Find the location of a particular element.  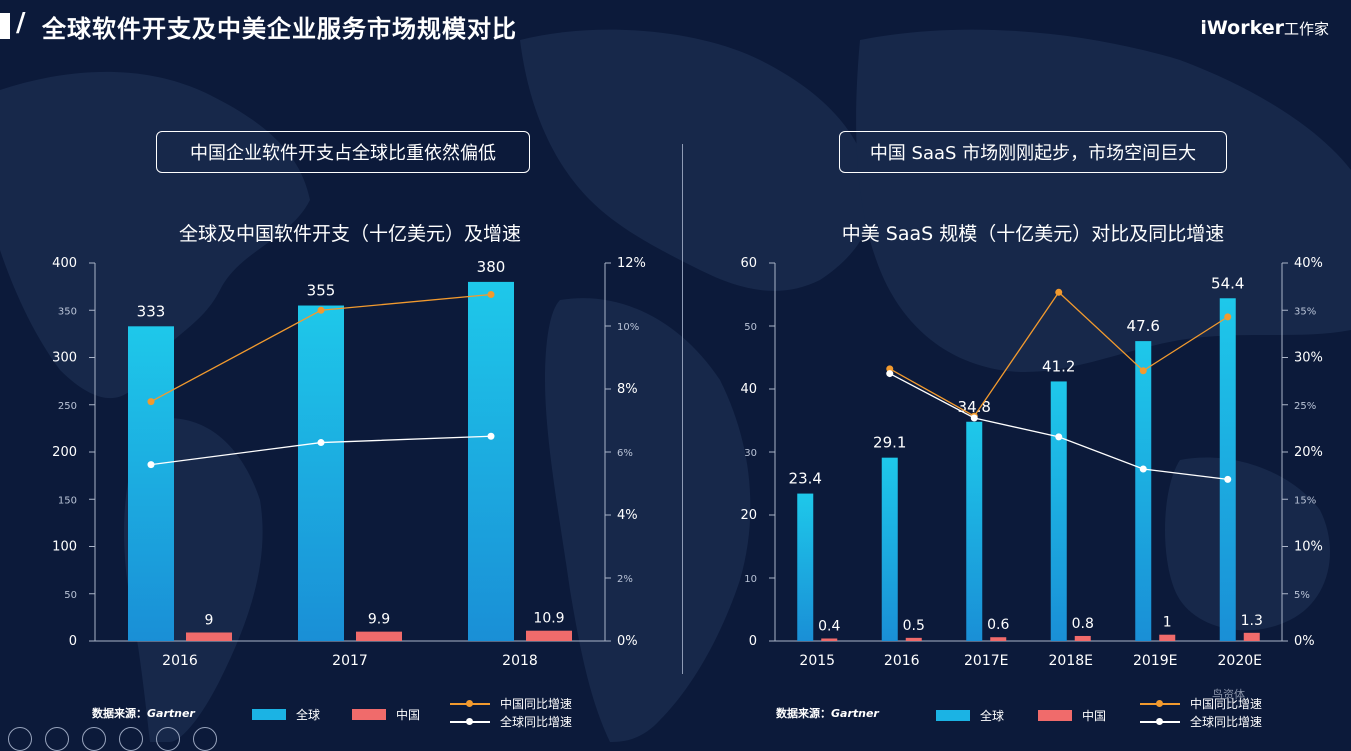

right-source: 数据来源：Gartner is located at coordinates (827, 713).